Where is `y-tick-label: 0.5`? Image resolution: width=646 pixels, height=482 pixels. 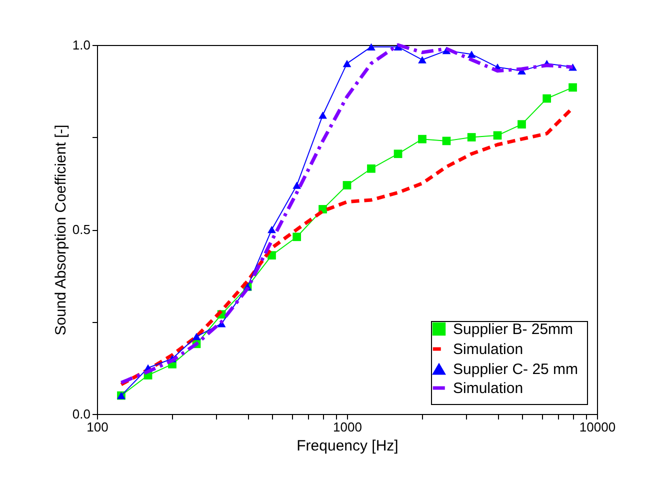
y-tick-label: 0.5 is located at coordinates (81, 229).